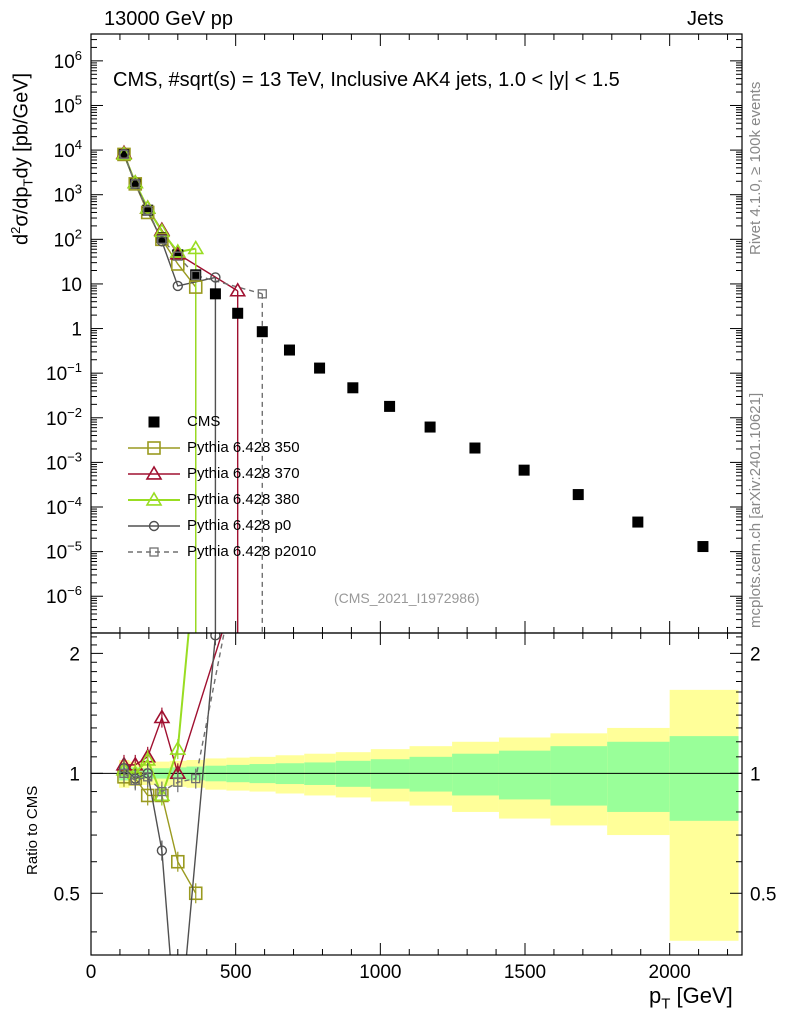  Describe the element at coordinates (162, 716) in the screenshot. I see `ratio-point-p370` at that location.